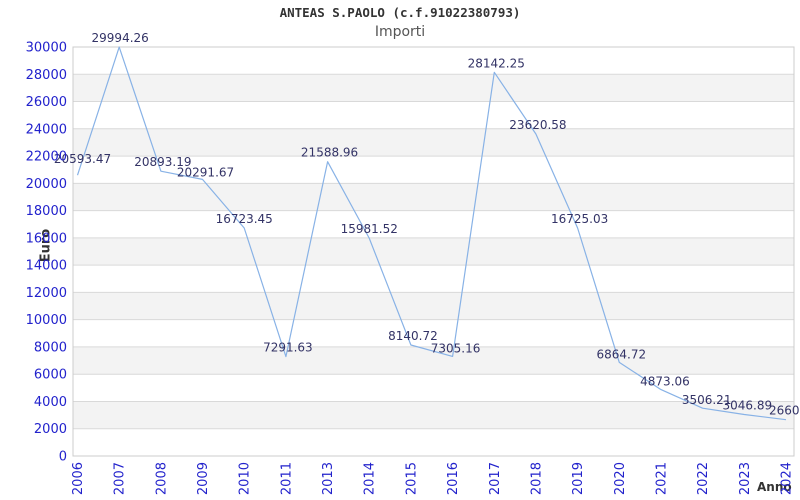  I want to click on x-tick-label: 2017, so click(495, 478).